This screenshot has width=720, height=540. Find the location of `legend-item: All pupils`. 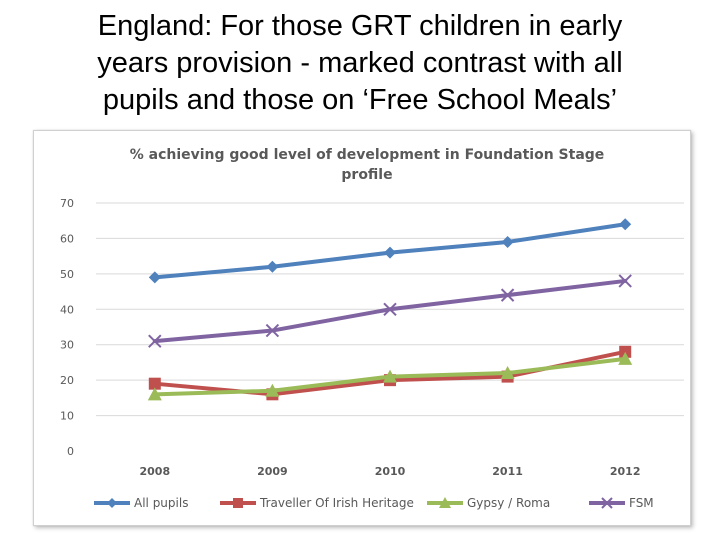

legend-item: All pupils is located at coordinates (141, 503).